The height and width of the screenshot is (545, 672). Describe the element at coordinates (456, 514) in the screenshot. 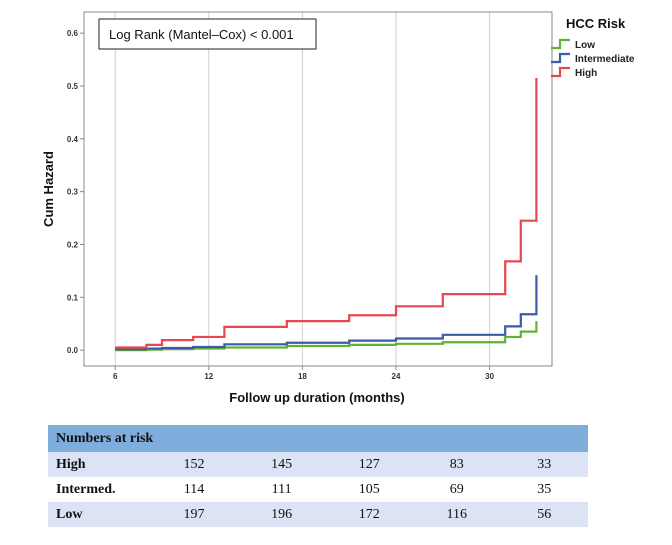

I see `table-cell: 116` at that location.